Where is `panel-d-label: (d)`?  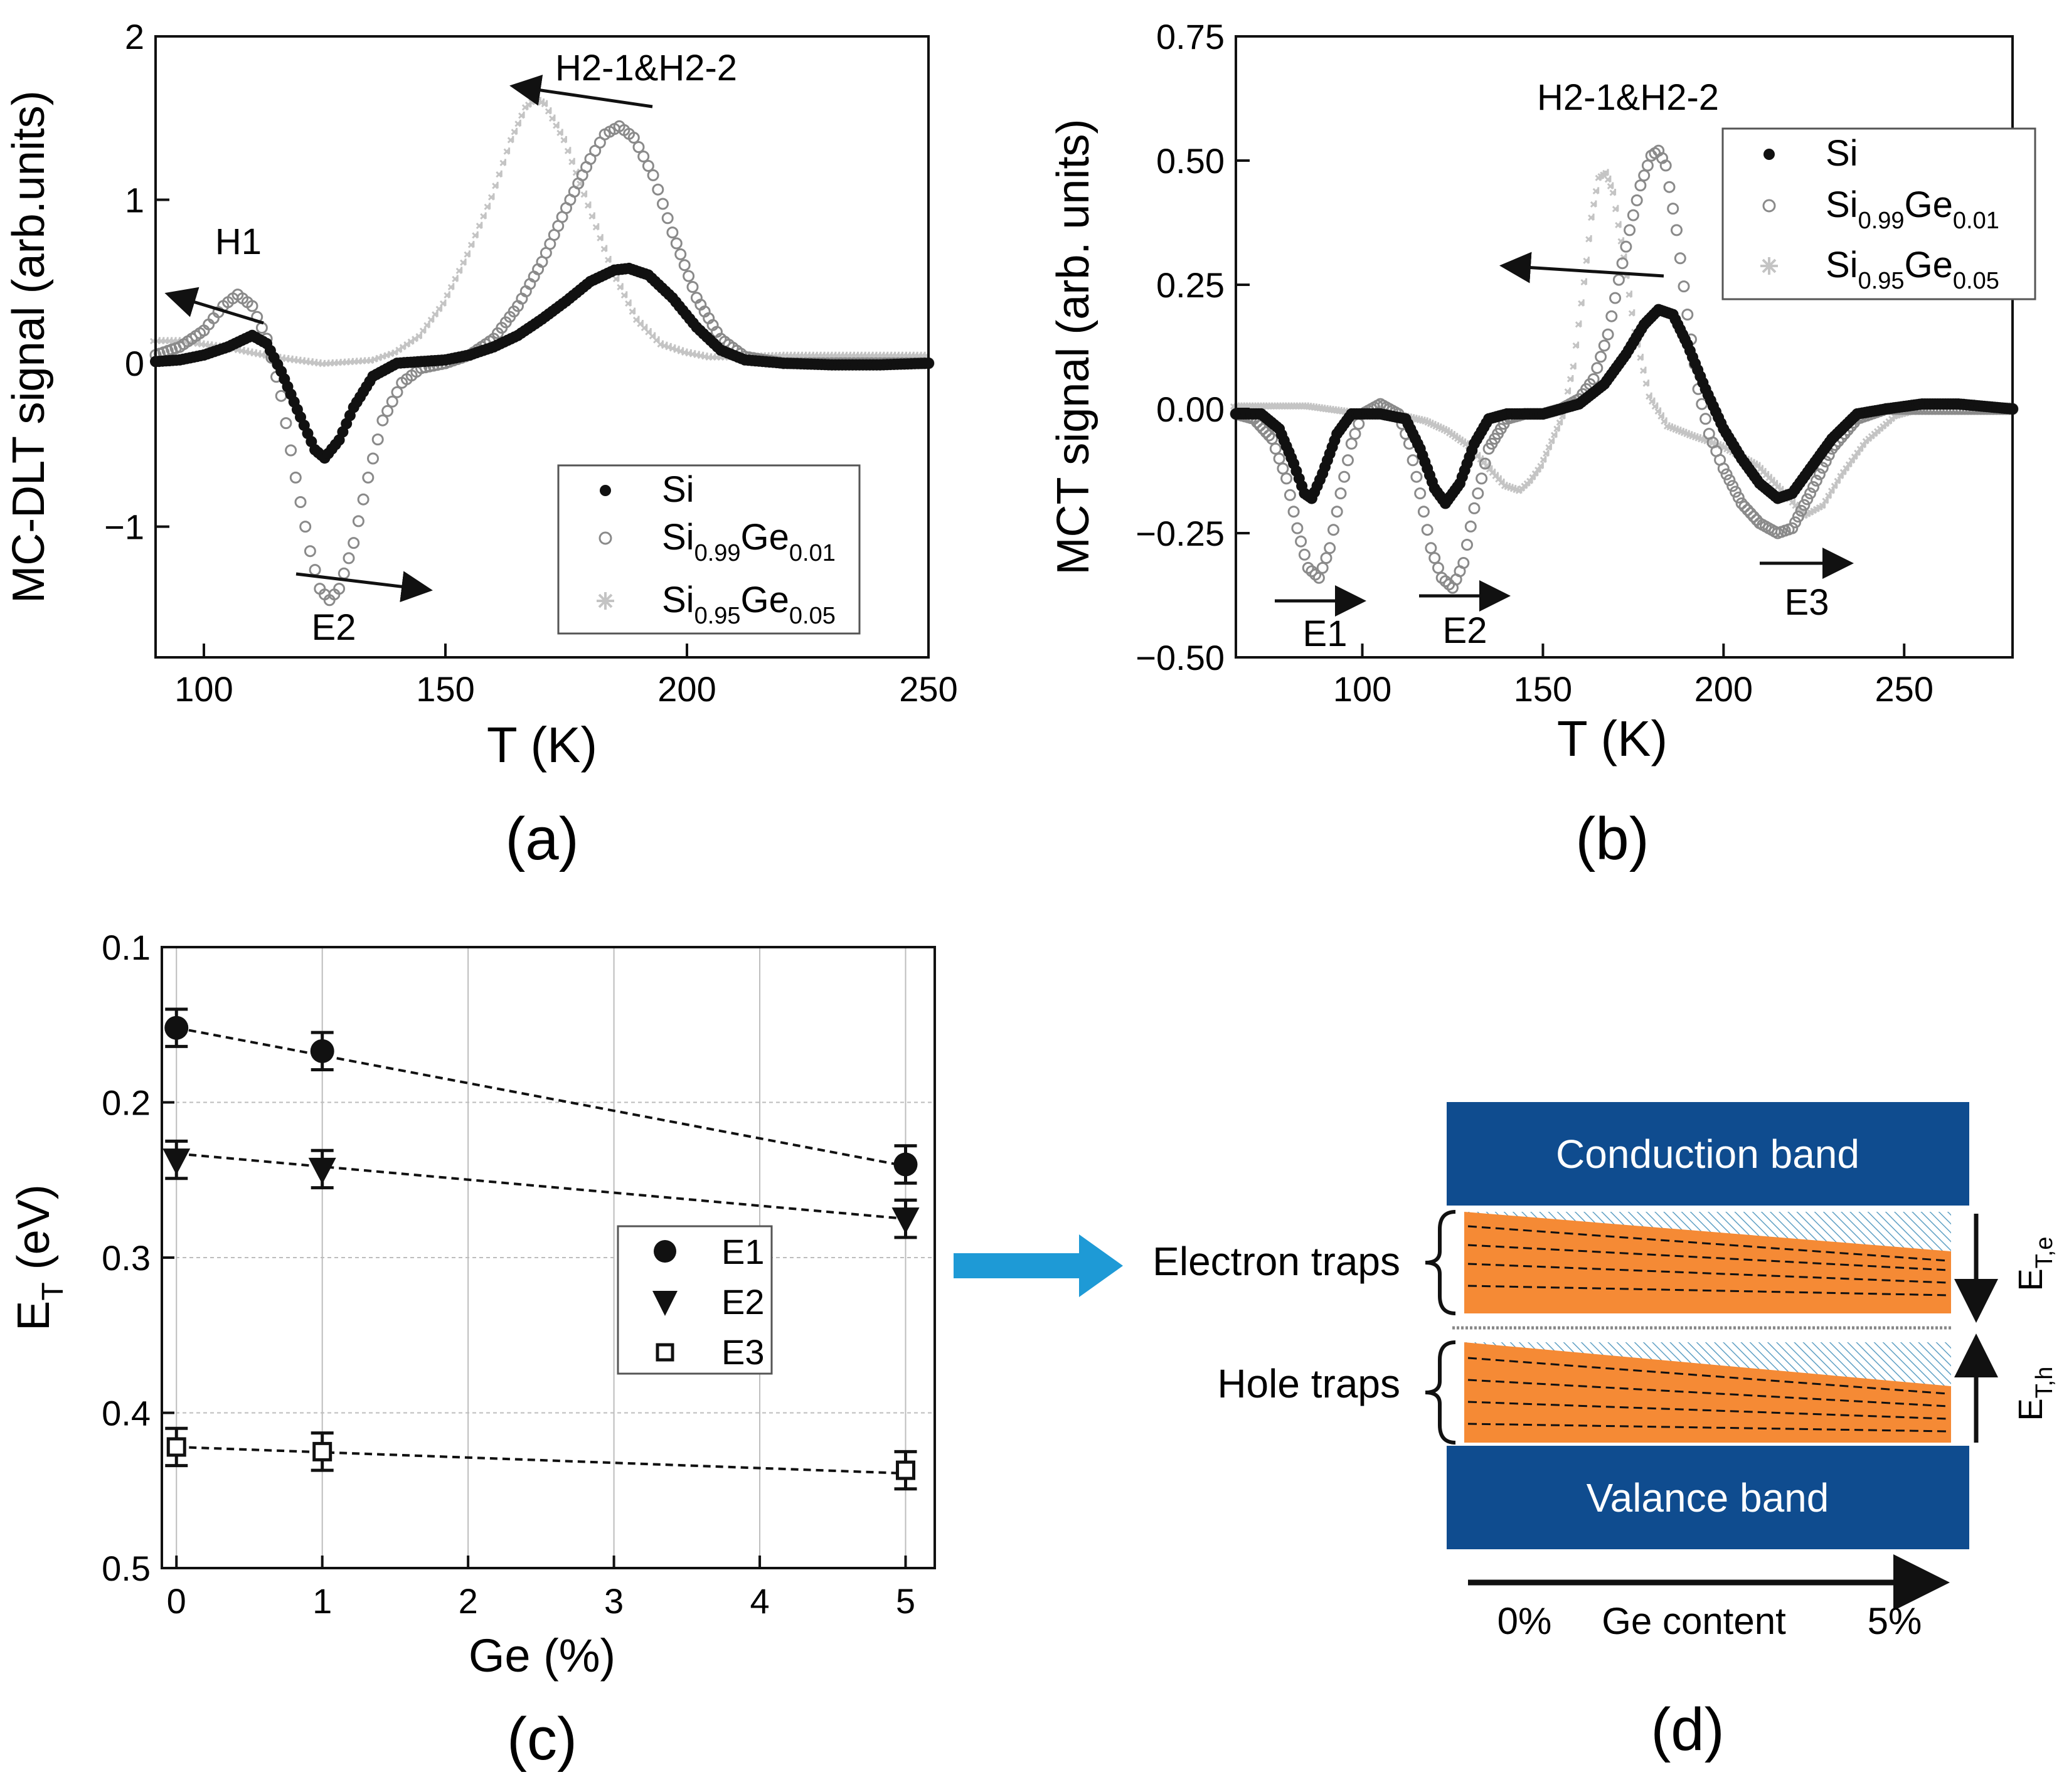
panel-d-label: (d) is located at coordinates (1687, 1729).